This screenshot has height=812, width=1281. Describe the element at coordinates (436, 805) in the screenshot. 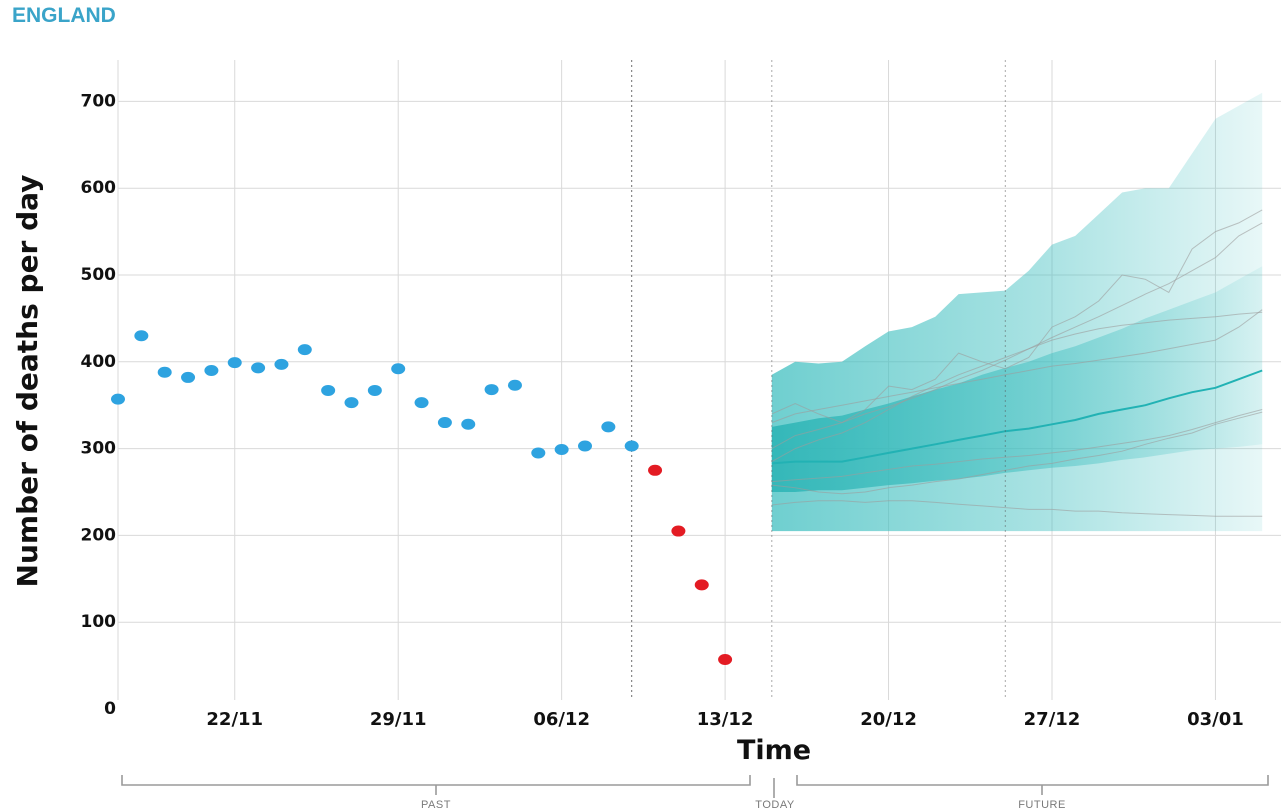

I see `period-label-past: PAST` at that location.